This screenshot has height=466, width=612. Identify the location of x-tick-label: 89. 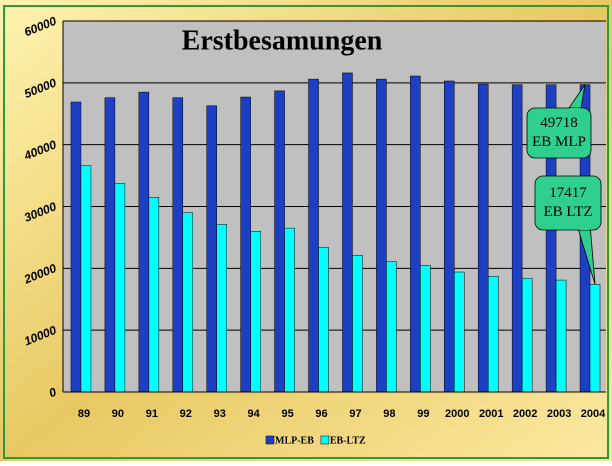
(84, 414).